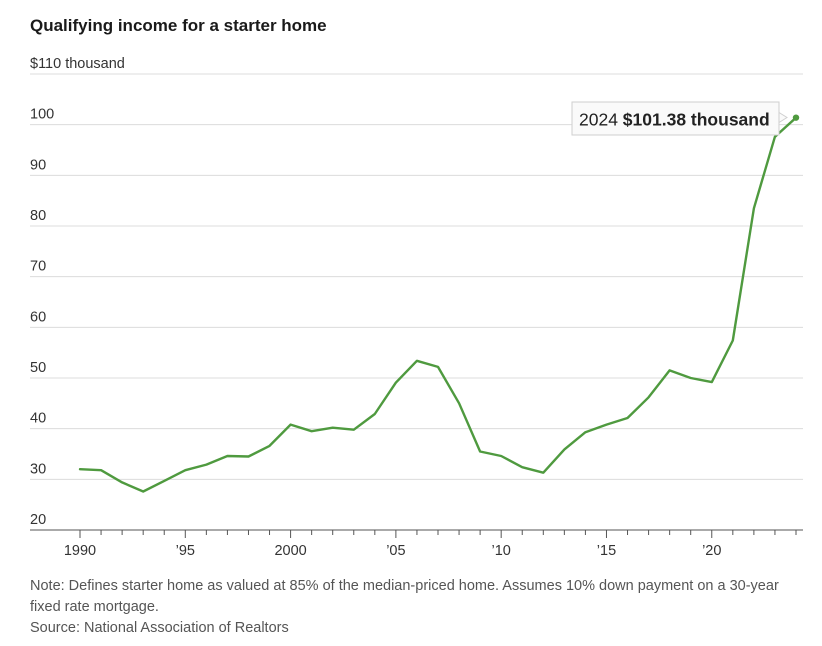 The height and width of the screenshot is (646, 822). I want to click on last-point-marker, so click(796, 117).